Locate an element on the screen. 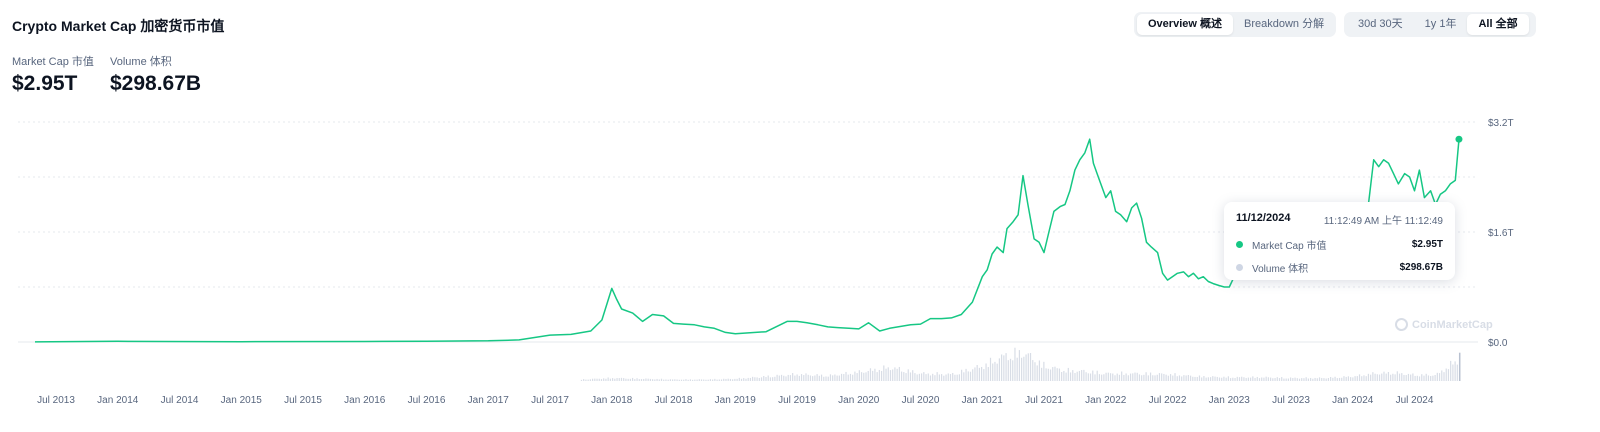  x-tick-label: Jan 2015 is located at coordinates (242, 400).